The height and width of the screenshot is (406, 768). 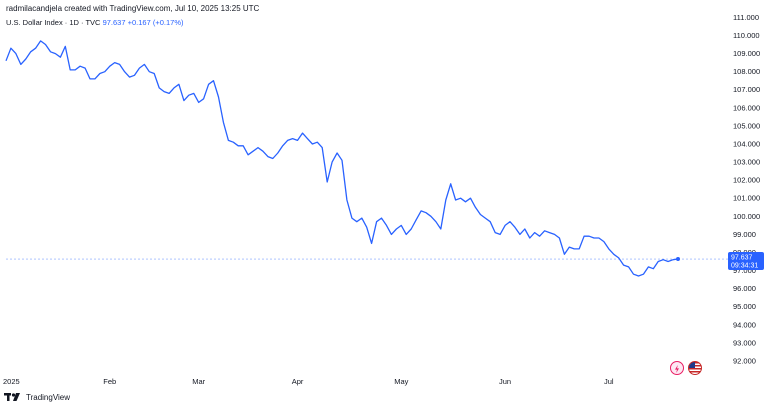 What do you see at coordinates (744, 266) in the screenshot?
I see `price-tag-time: 09:34:31` at bounding box center [744, 266].